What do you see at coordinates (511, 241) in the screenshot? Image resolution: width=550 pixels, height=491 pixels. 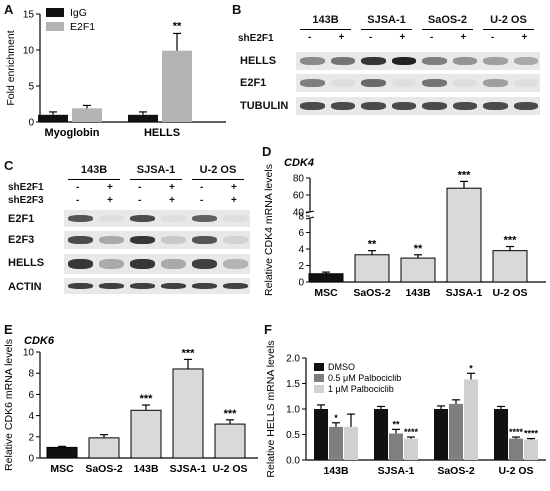 I see `chart-d-significance-label: ***` at bounding box center [511, 241].